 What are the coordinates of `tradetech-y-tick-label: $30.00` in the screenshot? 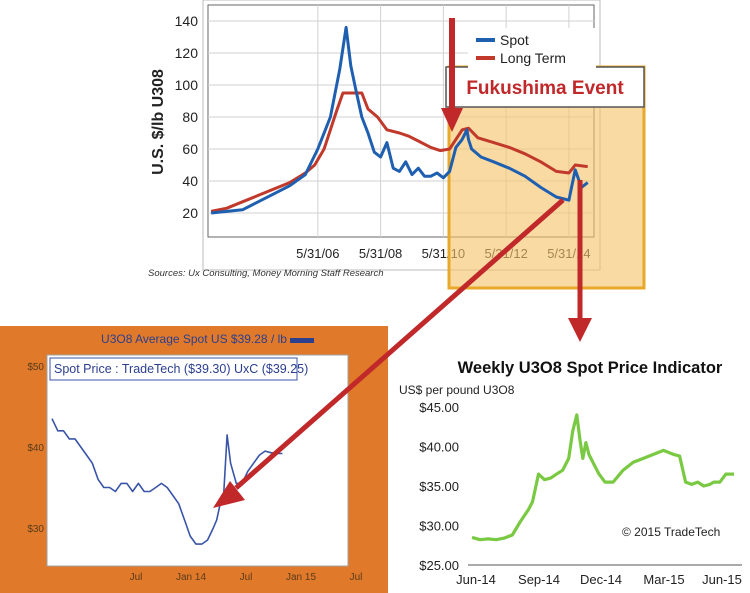 It's located at (439, 526).